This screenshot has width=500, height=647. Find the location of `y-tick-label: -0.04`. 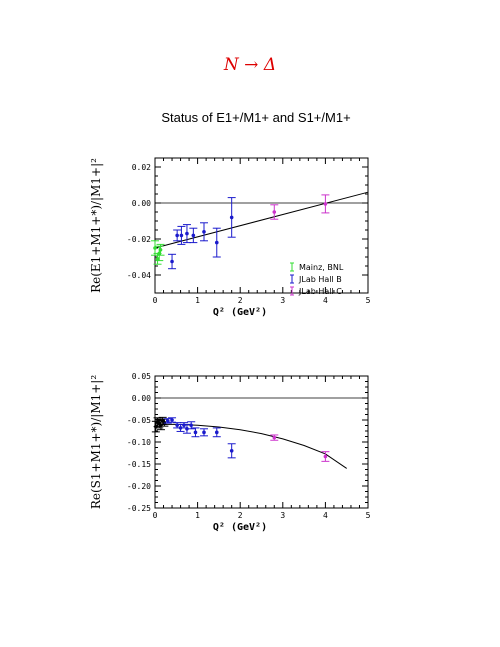

y-tick-label: -0.04 is located at coordinates (139, 275).